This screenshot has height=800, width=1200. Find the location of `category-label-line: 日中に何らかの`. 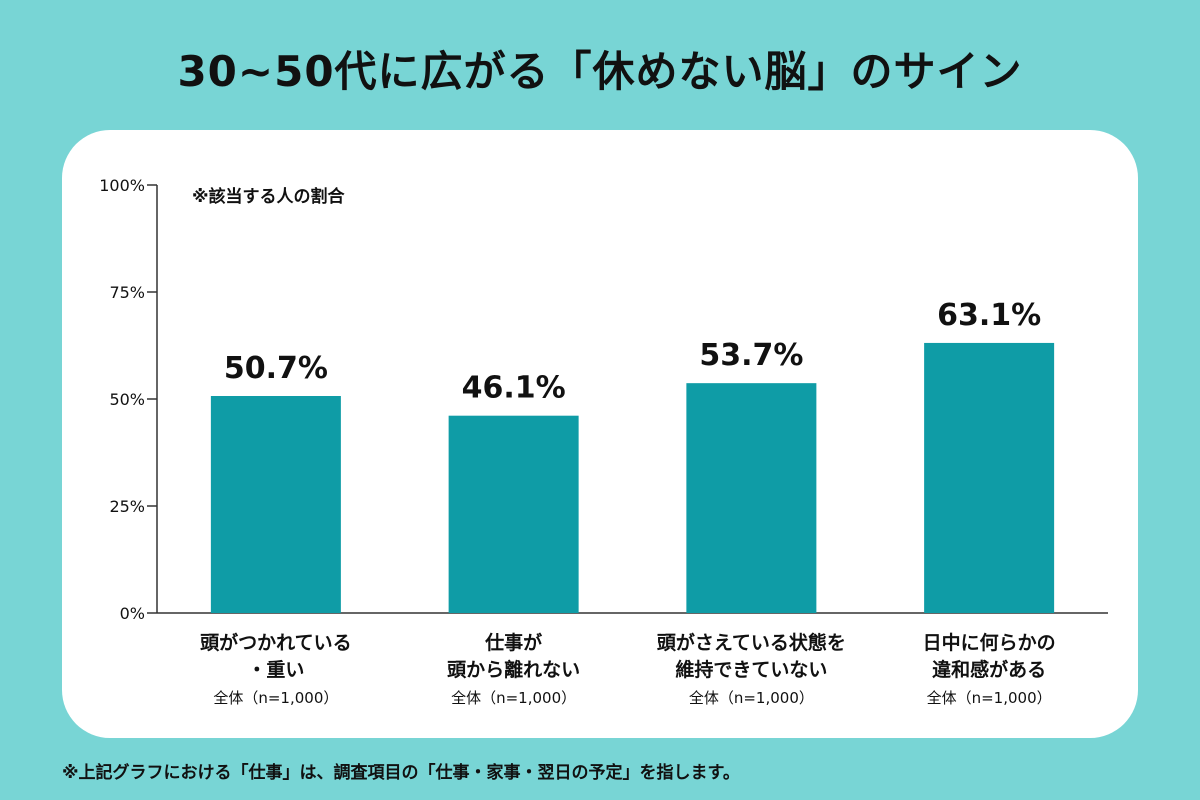

category-label-line: 日中に何らかの is located at coordinates (989, 643).